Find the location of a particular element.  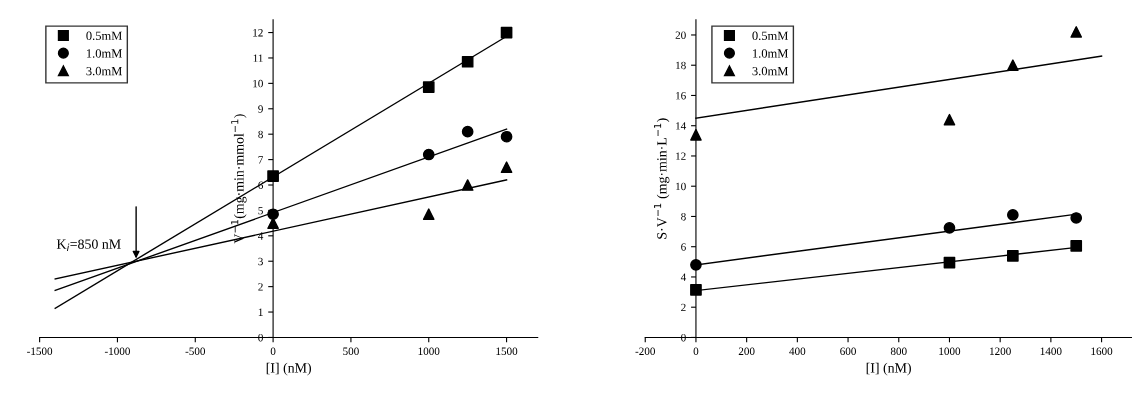

y-tick-label: 20 is located at coordinates (680, 35).